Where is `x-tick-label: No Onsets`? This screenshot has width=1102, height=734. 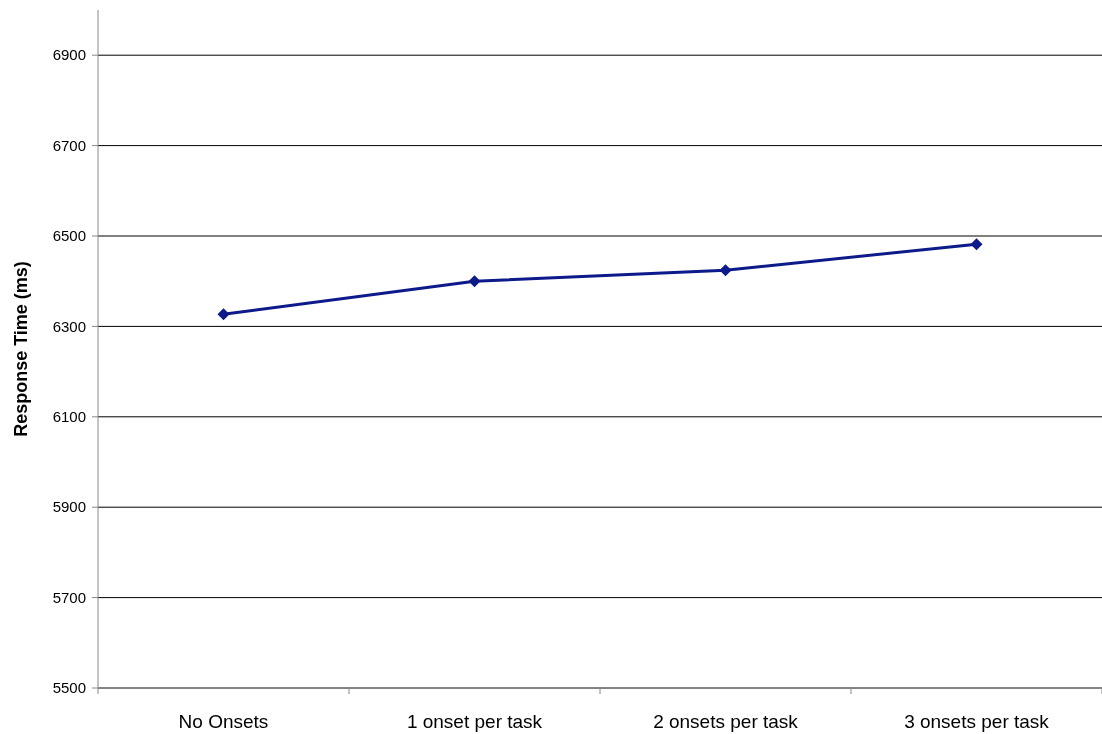
x-tick-label: No Onsets is located at coordinates (223, 721).